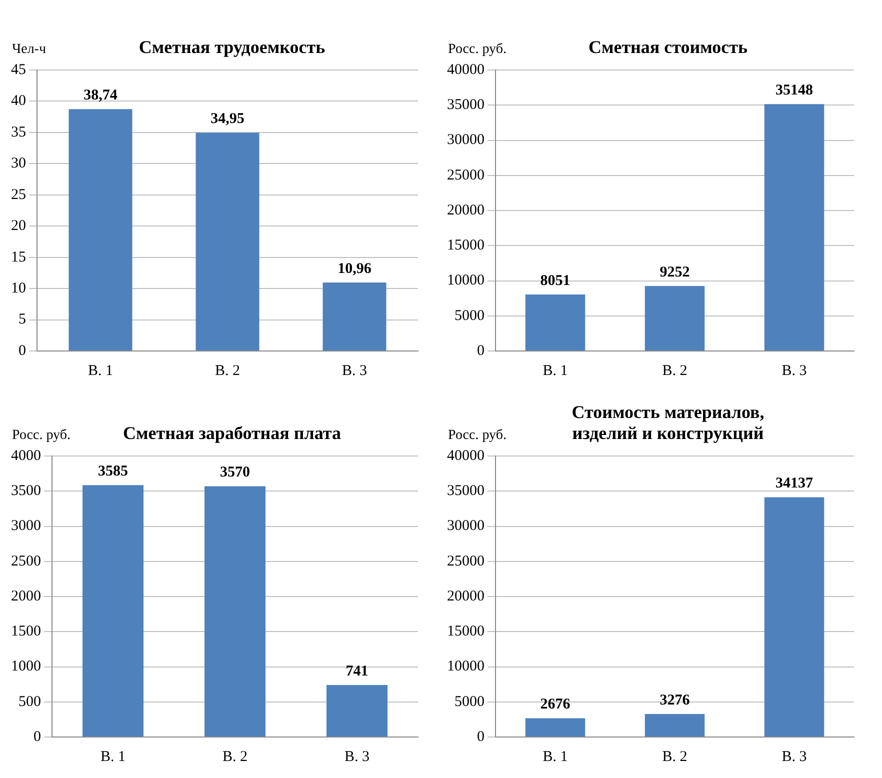  What do you see at coordinates (227, 119) in the screenshot?
I see `data-label: 34,95` at bounding box center [227, 119].